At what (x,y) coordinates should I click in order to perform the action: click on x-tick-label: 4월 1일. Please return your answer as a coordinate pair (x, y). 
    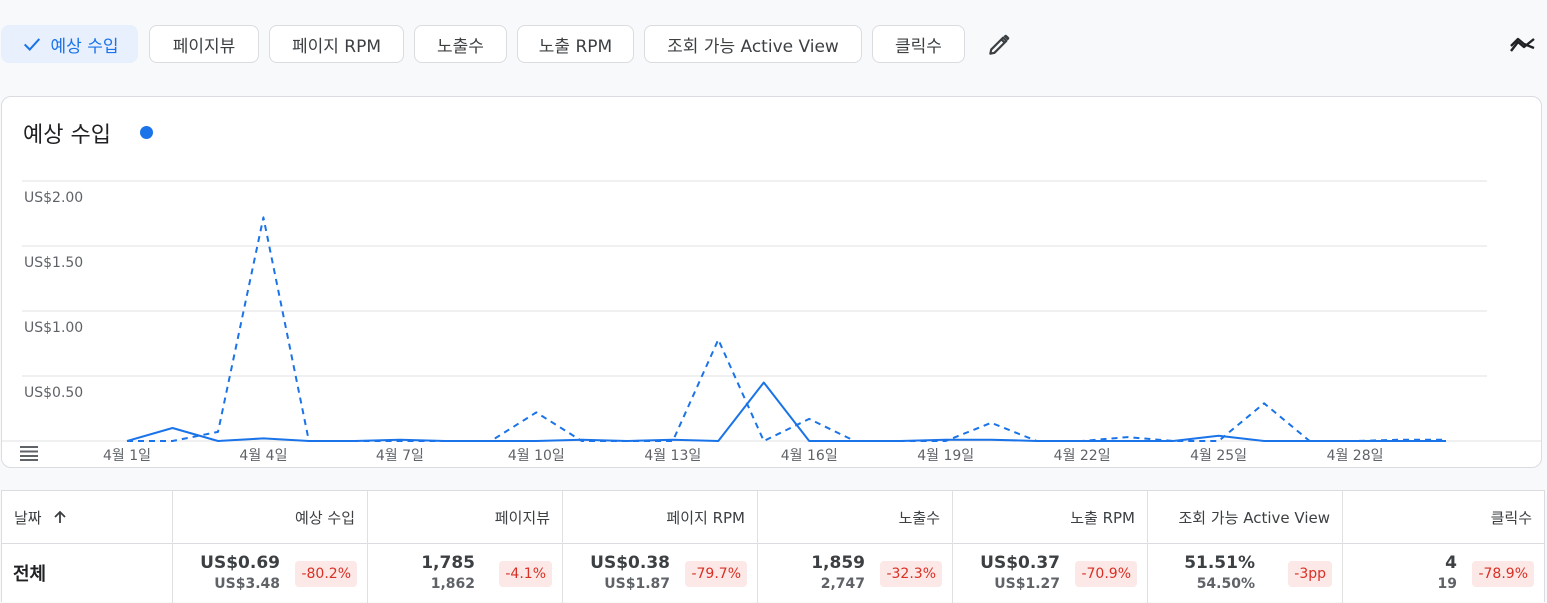
    Looking at the image, I should click on (127, 456).